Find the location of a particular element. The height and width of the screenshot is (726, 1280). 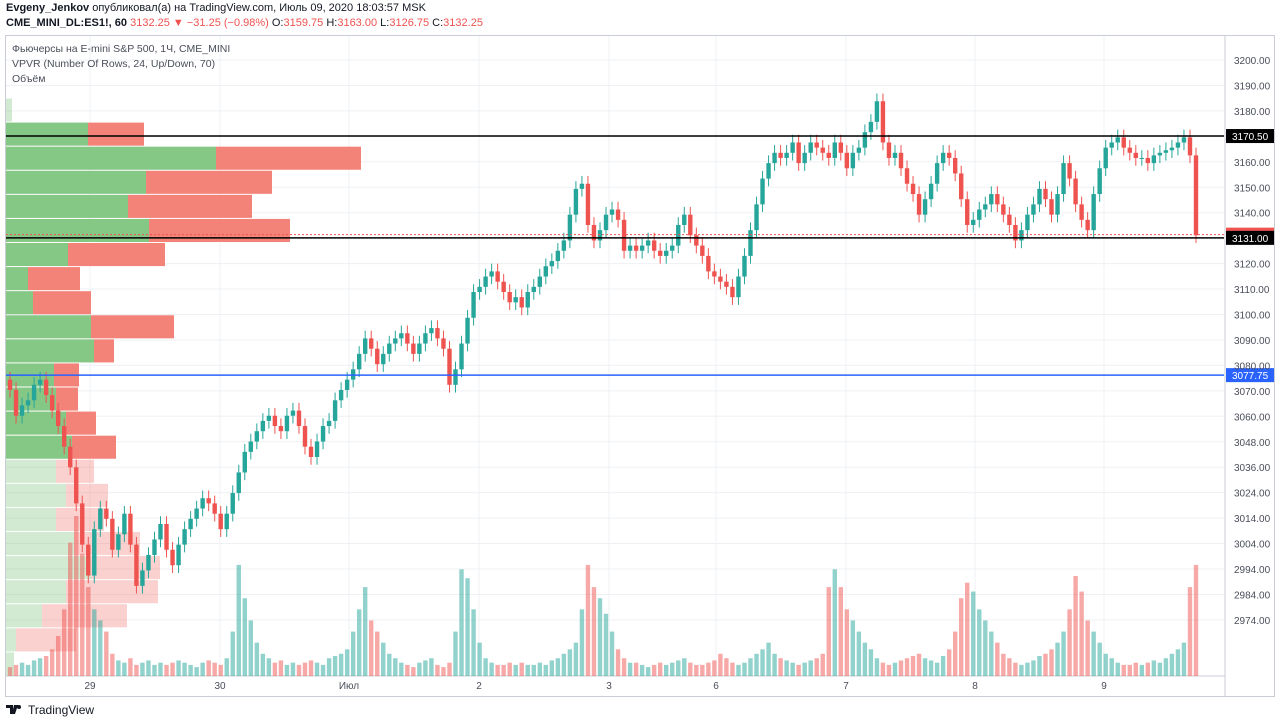

footer-brand: TradingView is located at coordinates (50, 710).